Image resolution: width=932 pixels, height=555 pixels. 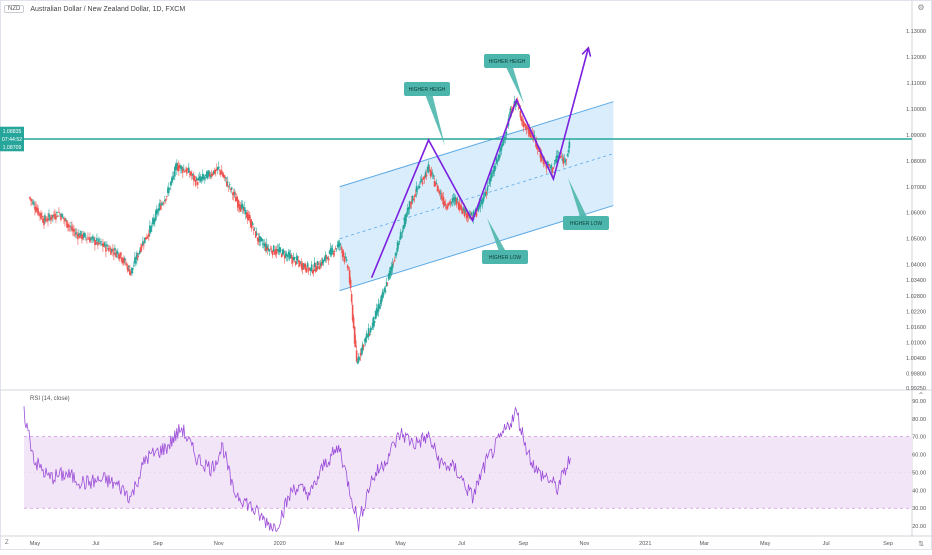 What do you see at coordinates (7, 543) in the screenshot?
I see `corner-z-label: Z` at bounding box center [7, 543].